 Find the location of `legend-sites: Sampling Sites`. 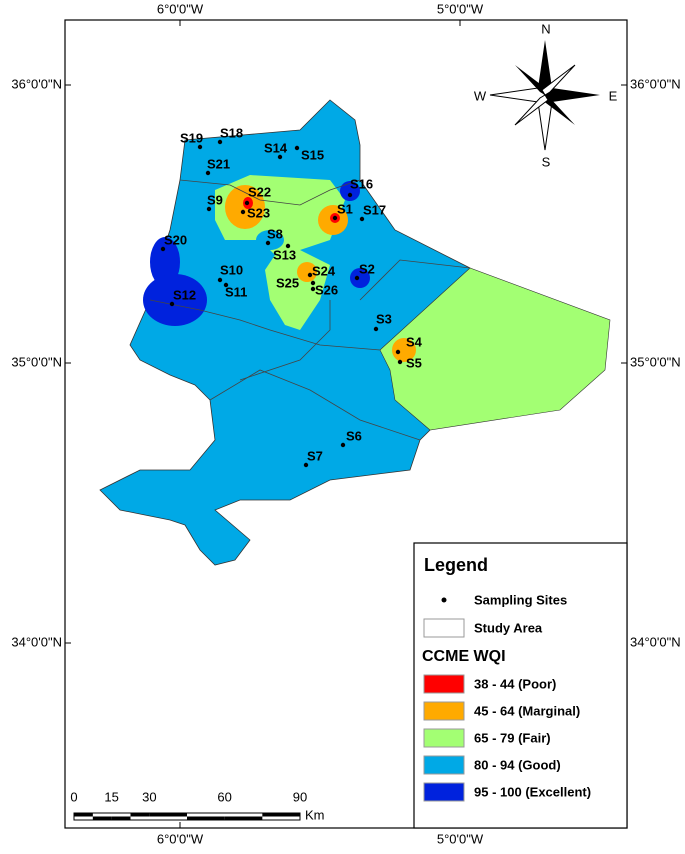

legend-sites: Sampling Sites is located at coordinates (520, 599).